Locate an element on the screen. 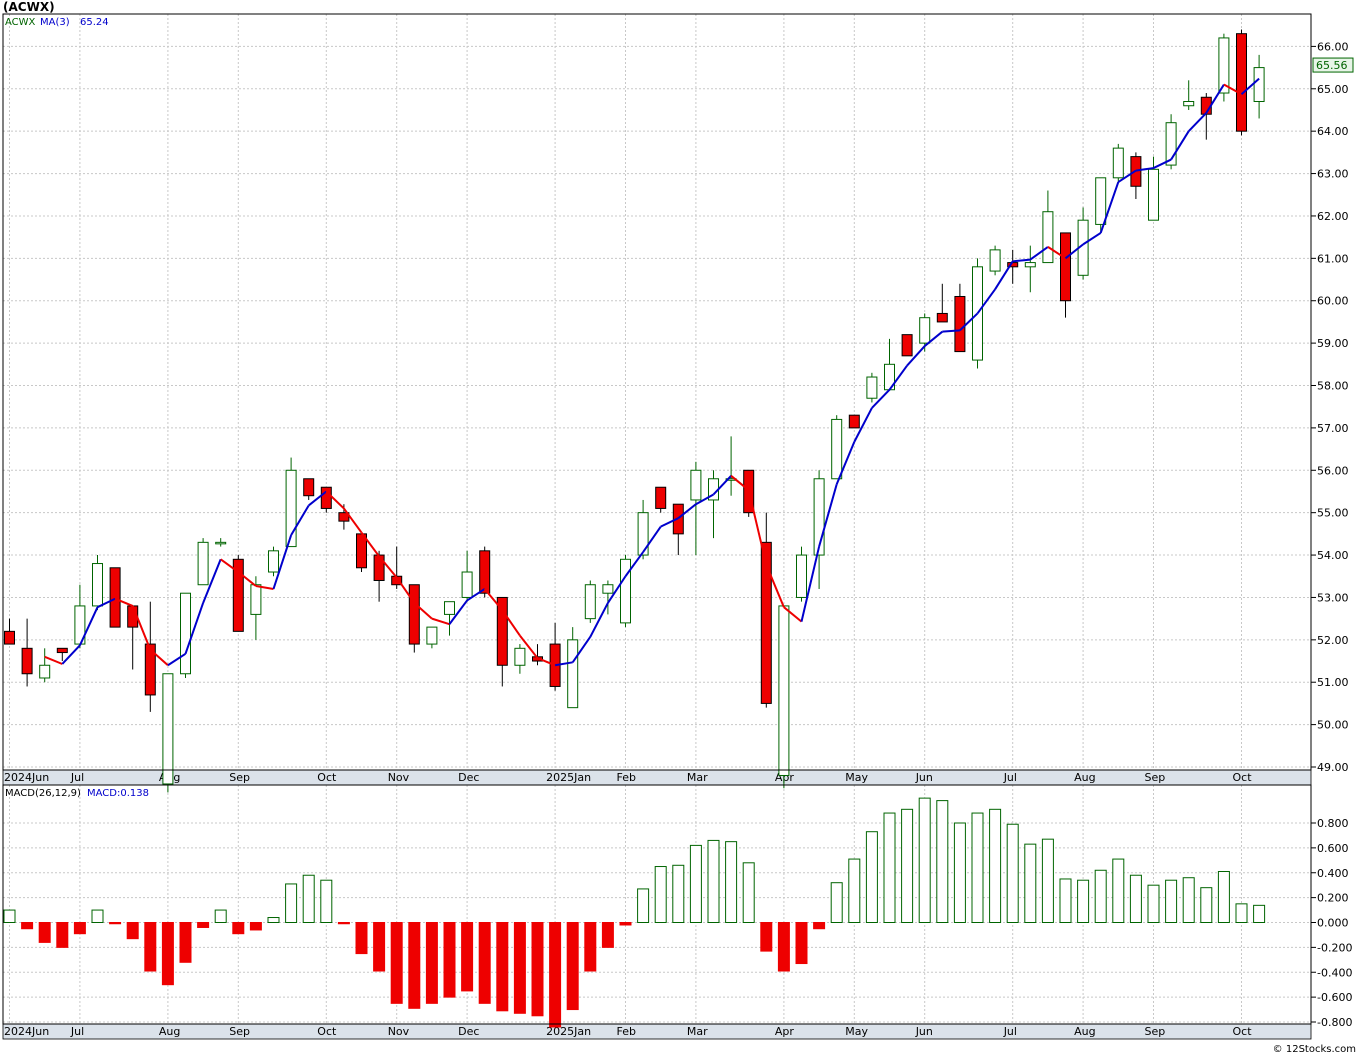 This screenshot has height=1060, width=1360. price-ytick-label: 53.00 is located at coordinates (1333, 597).